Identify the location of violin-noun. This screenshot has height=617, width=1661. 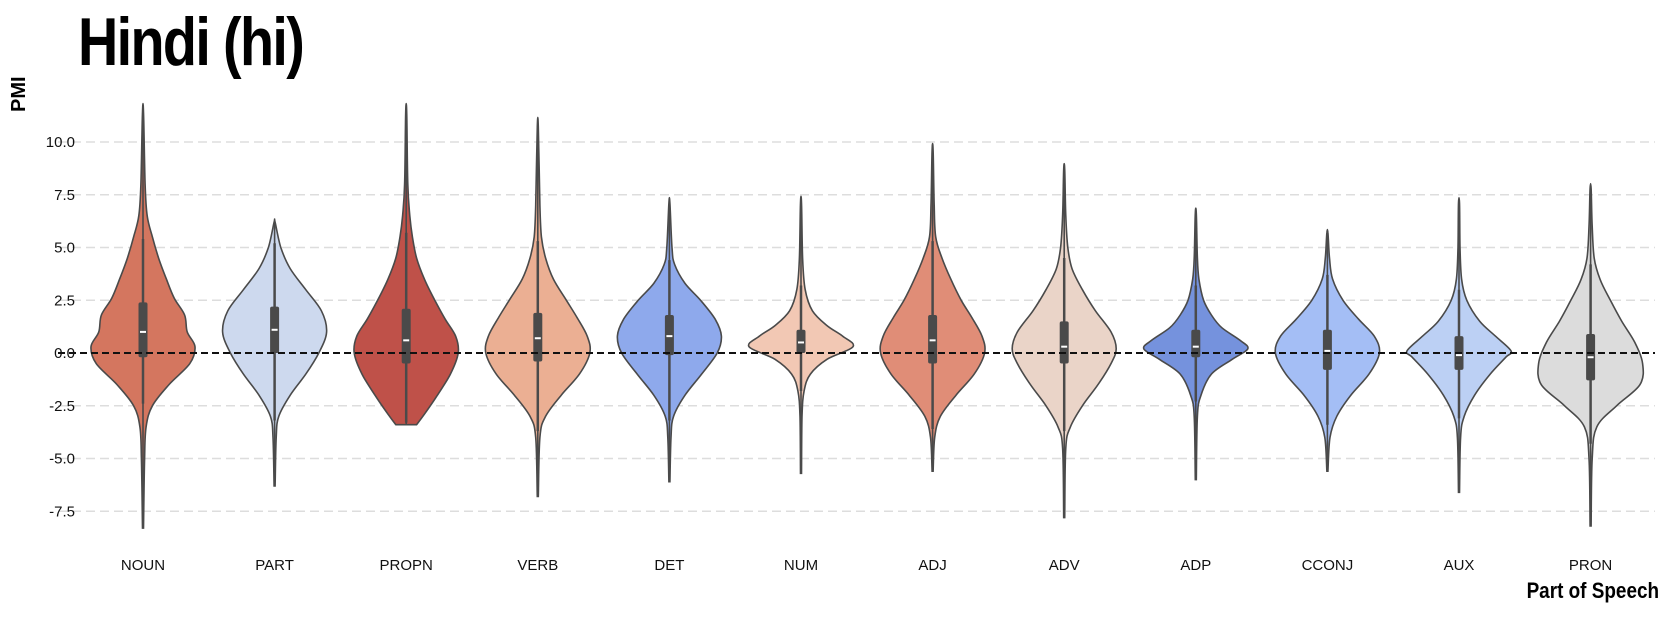
(143, 315).